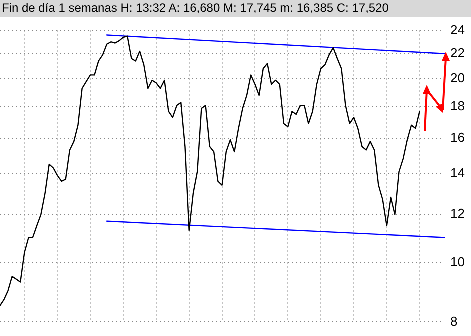 This screenshot has width=471, height=336. What do you see at coordinates (458, 52) in the screenshot?
I see `y-tick-label: 22` at bounding box center [458, 52].